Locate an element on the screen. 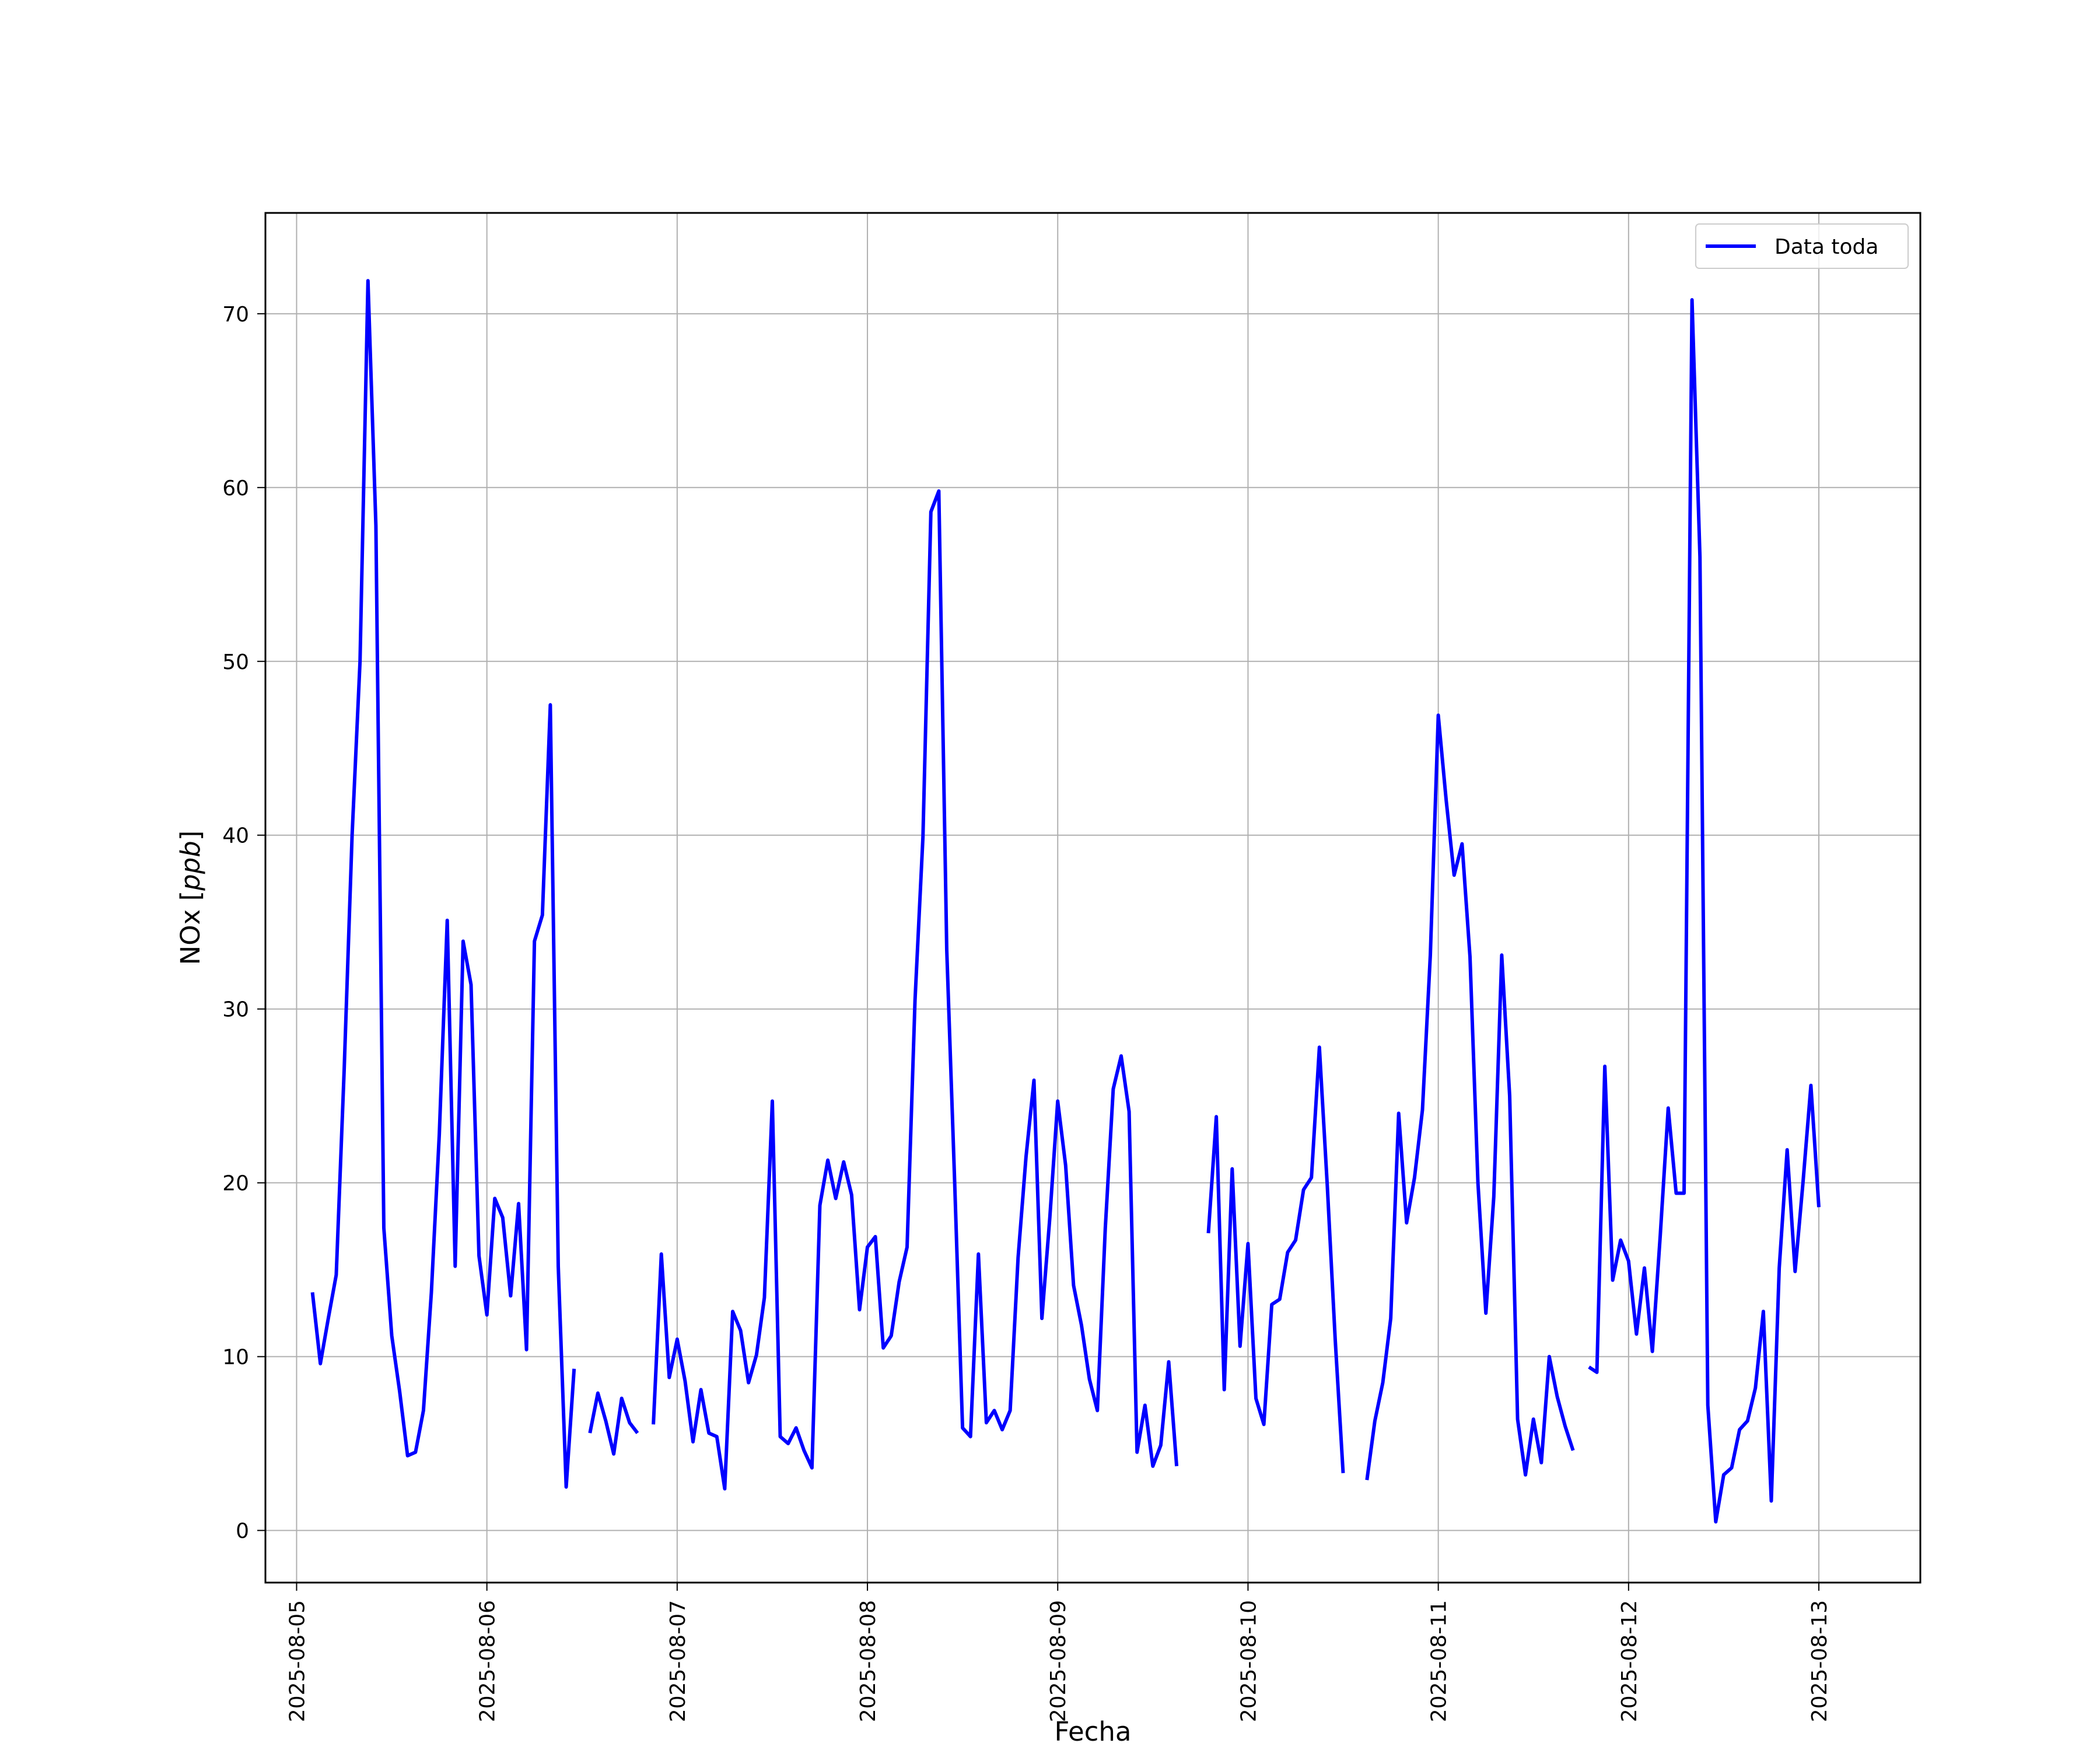  x-tick-label: 2025-08-06 is located at coordinates (488, 1661).